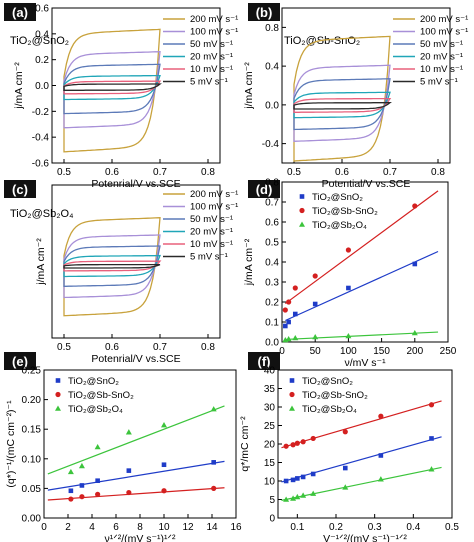 Image resolution: width=474 pixels, height=542 pixels. What do you see at coordinates (92, 527) in the screenshot?
I see `x-tick-label: 4` at bounding box center [92, 527].